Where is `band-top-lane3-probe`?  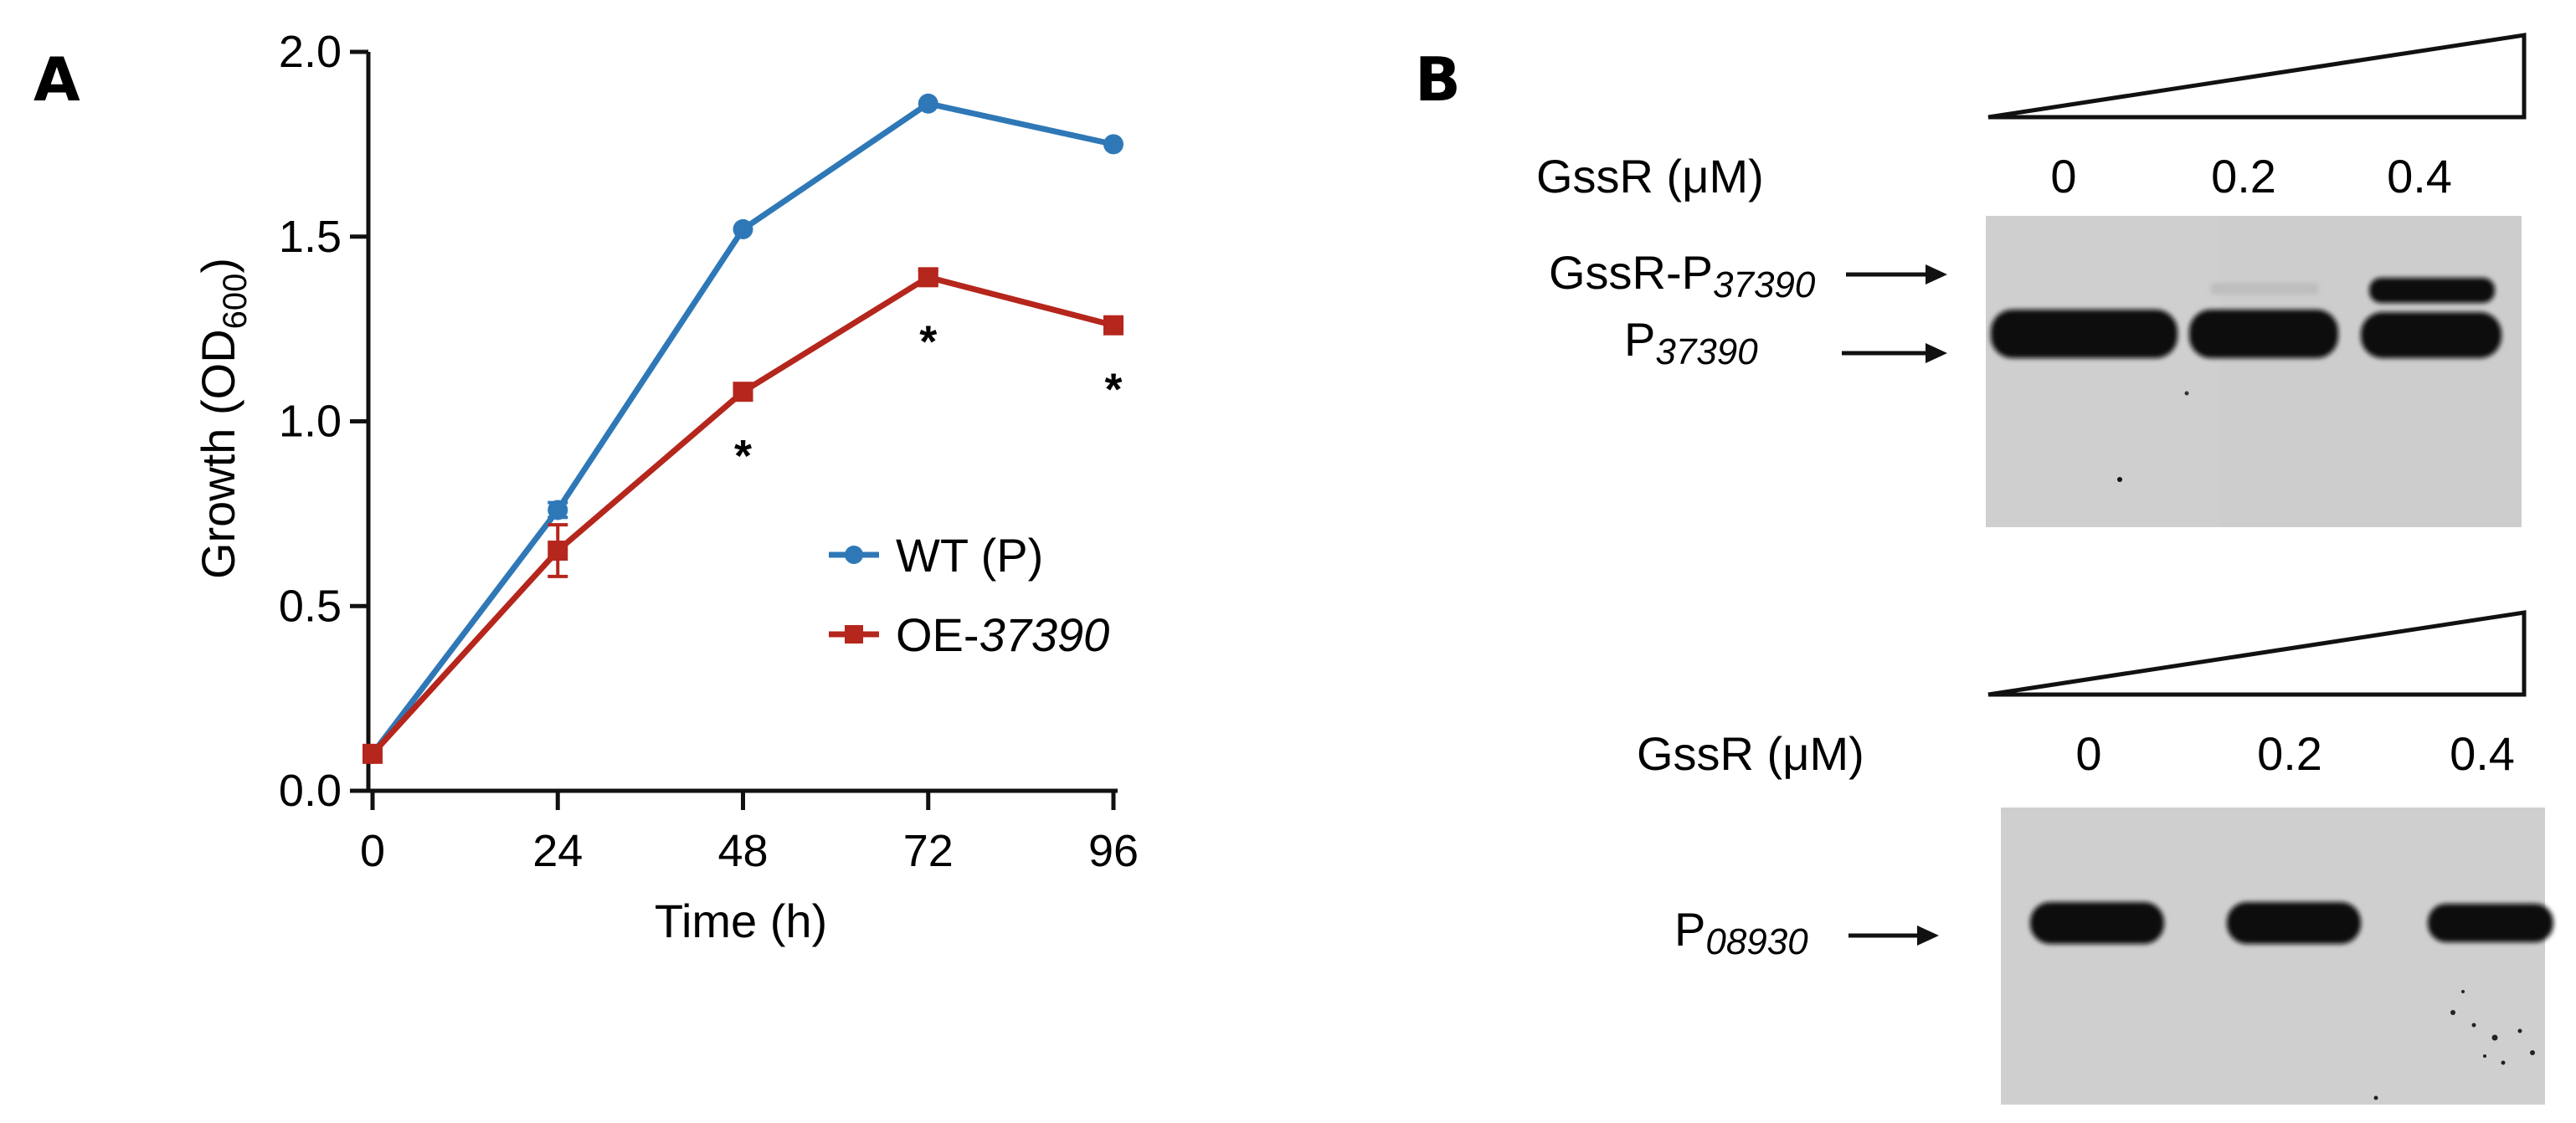
band-top-lane3-probe is located at coordinates (2431, 335).